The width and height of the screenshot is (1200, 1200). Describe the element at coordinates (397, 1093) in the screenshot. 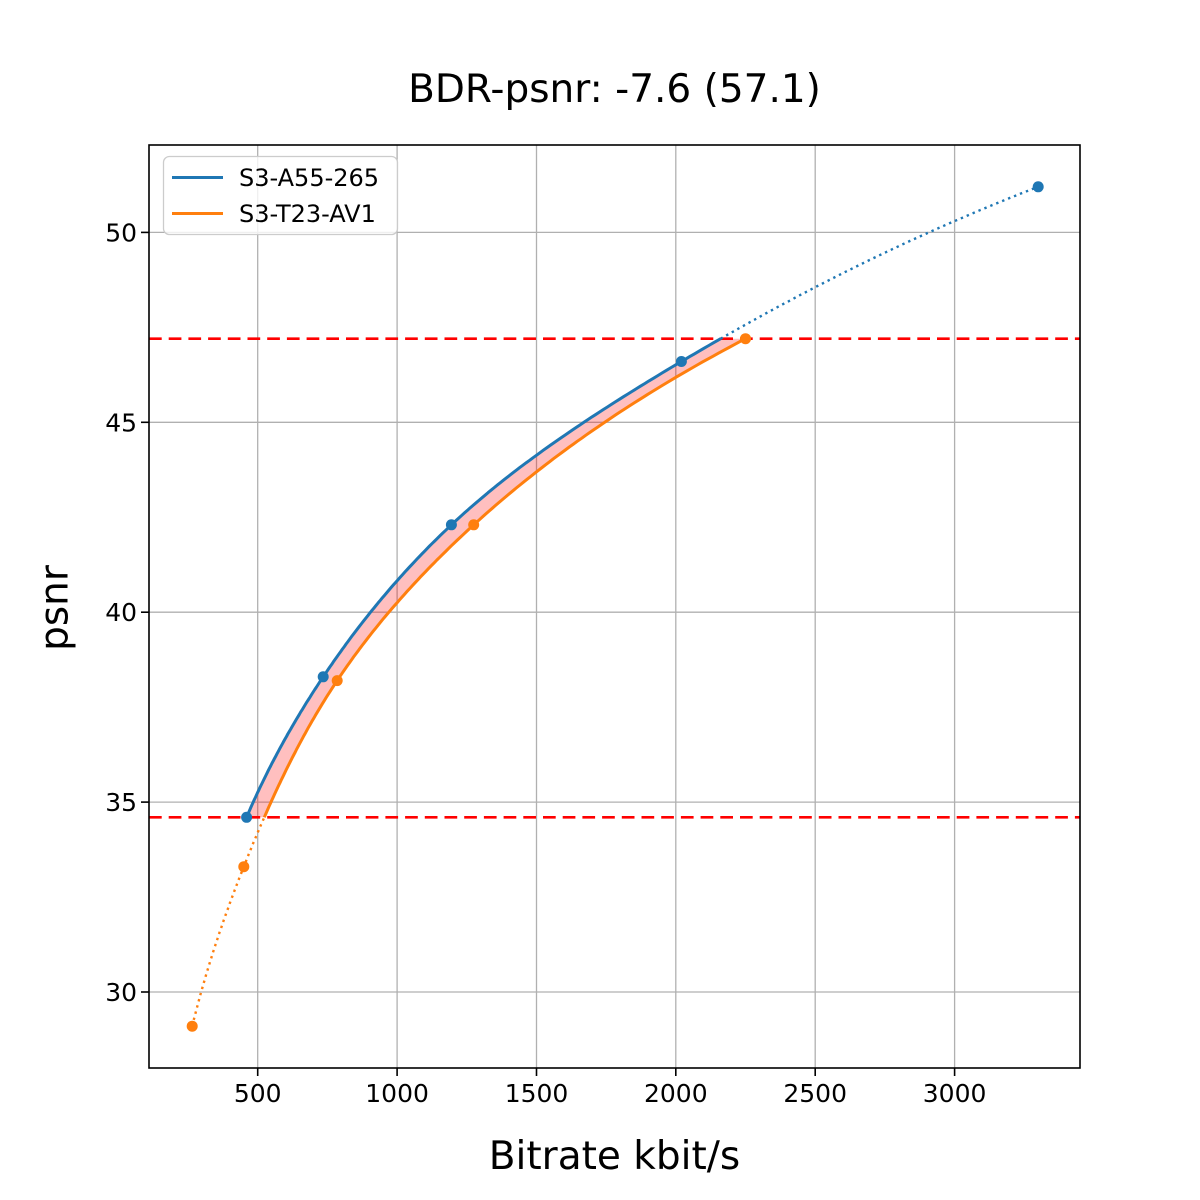

I see `x-tick-label: 1000` at that location.